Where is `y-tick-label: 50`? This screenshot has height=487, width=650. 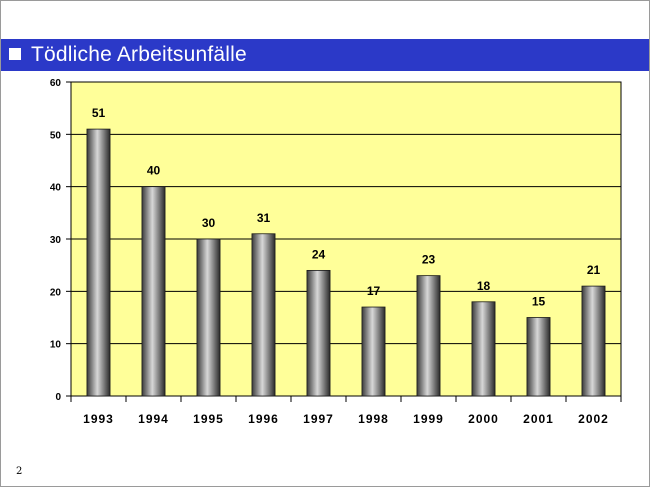
y-tick-label: 50 is located at coordinates (56, 135).